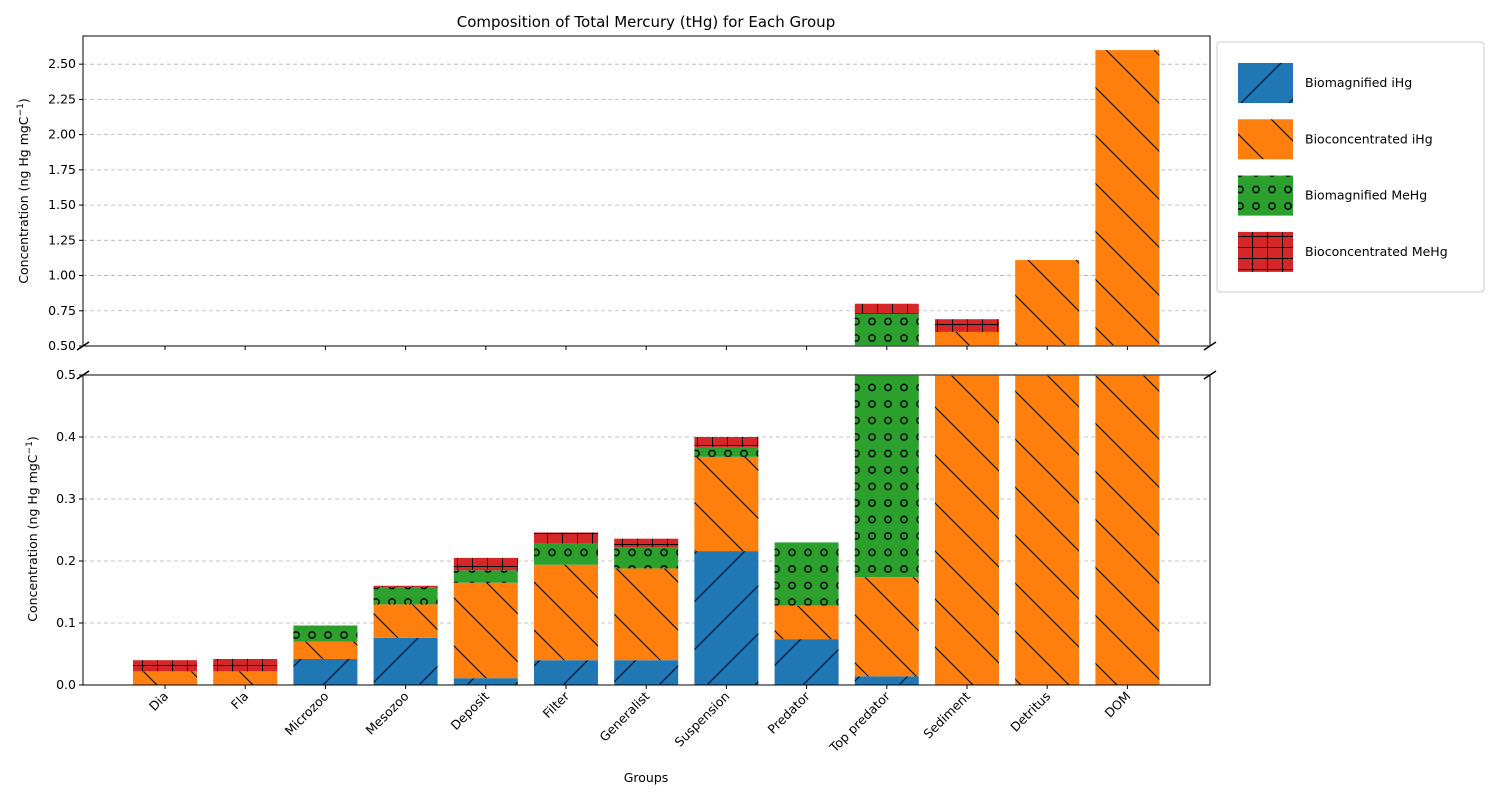 The height and width of the screenshot is (800, 1501). I want to click on bar-suspension-bioconcentrated-ihg, so click(726, 504).